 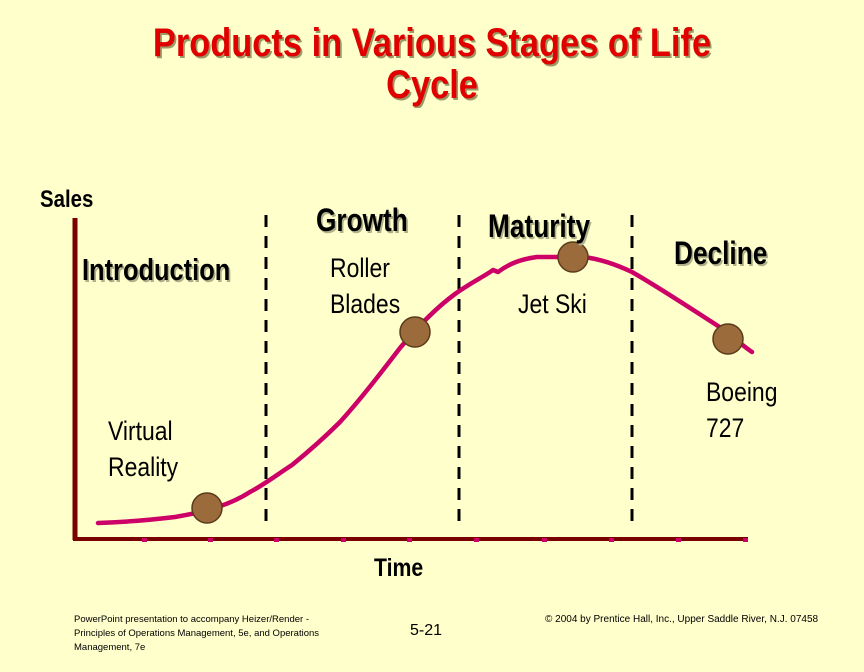 I want to click on marker-roller-blades, so click(x=415, y=332).